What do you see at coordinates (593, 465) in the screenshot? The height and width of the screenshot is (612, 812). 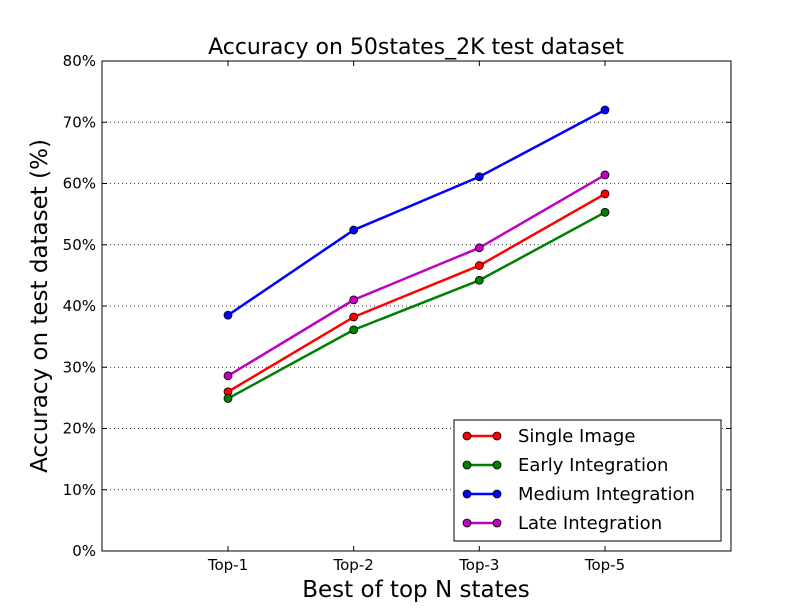 I see `legend-label: Early Integration` at bounding box center [593, 465].